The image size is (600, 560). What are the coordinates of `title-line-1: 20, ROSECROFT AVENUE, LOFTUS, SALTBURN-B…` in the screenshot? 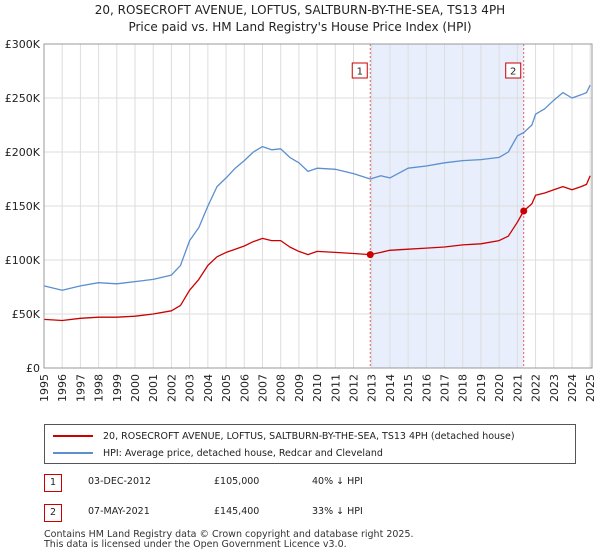 It's located at (300, 10).